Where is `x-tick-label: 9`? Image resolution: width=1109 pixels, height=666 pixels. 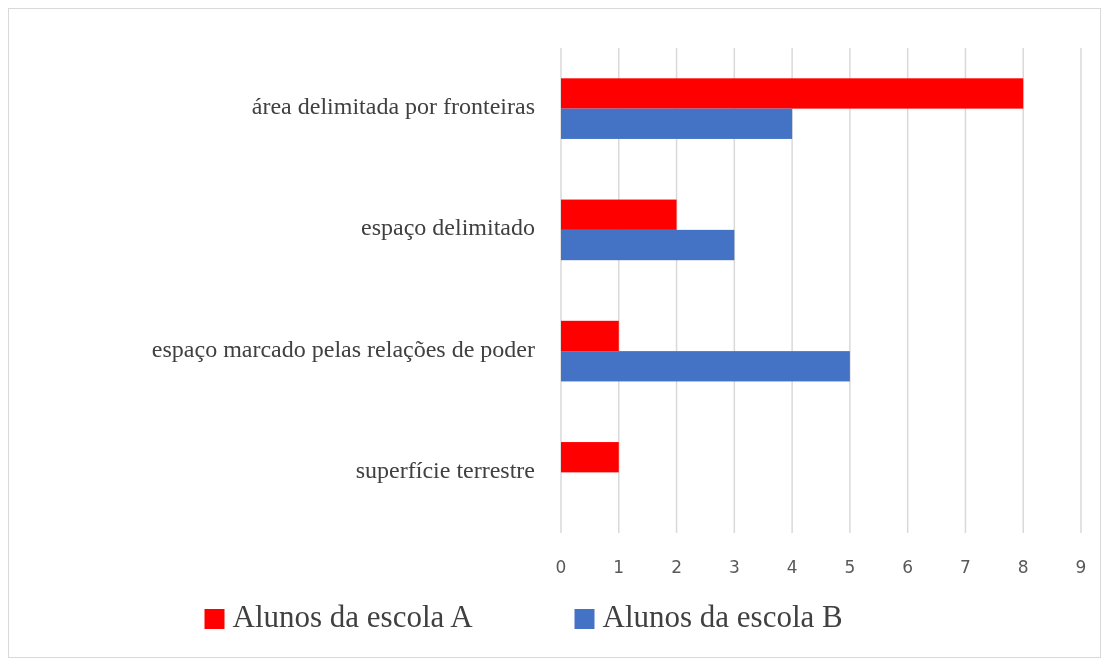 x-tick-label: 9 is located at coordinates (1081, 567).